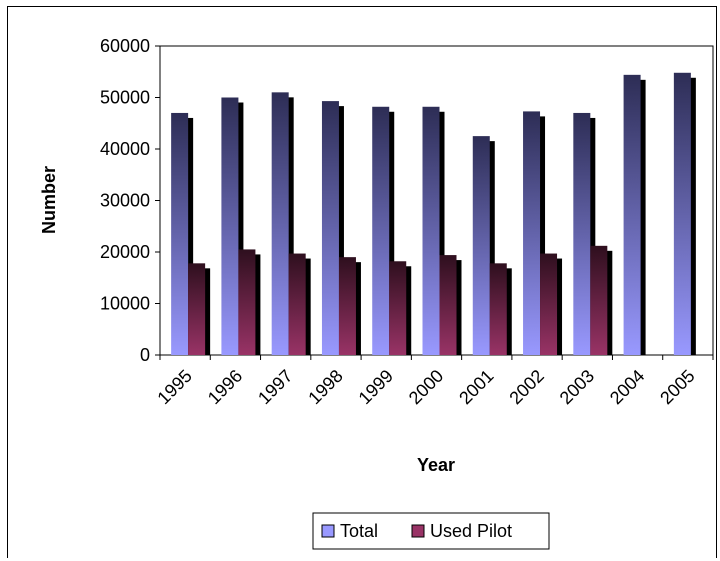 The image size is (720, 561). I want to click on x-tick-label: 2004, so click(627, 387).